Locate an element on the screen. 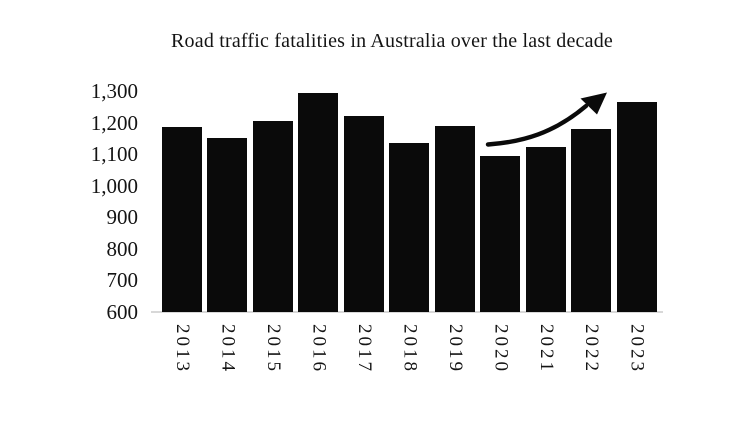 Image resolution: width=754 pixels, height=435 pixels. bar-2016 is located at coordinates (318, 202).